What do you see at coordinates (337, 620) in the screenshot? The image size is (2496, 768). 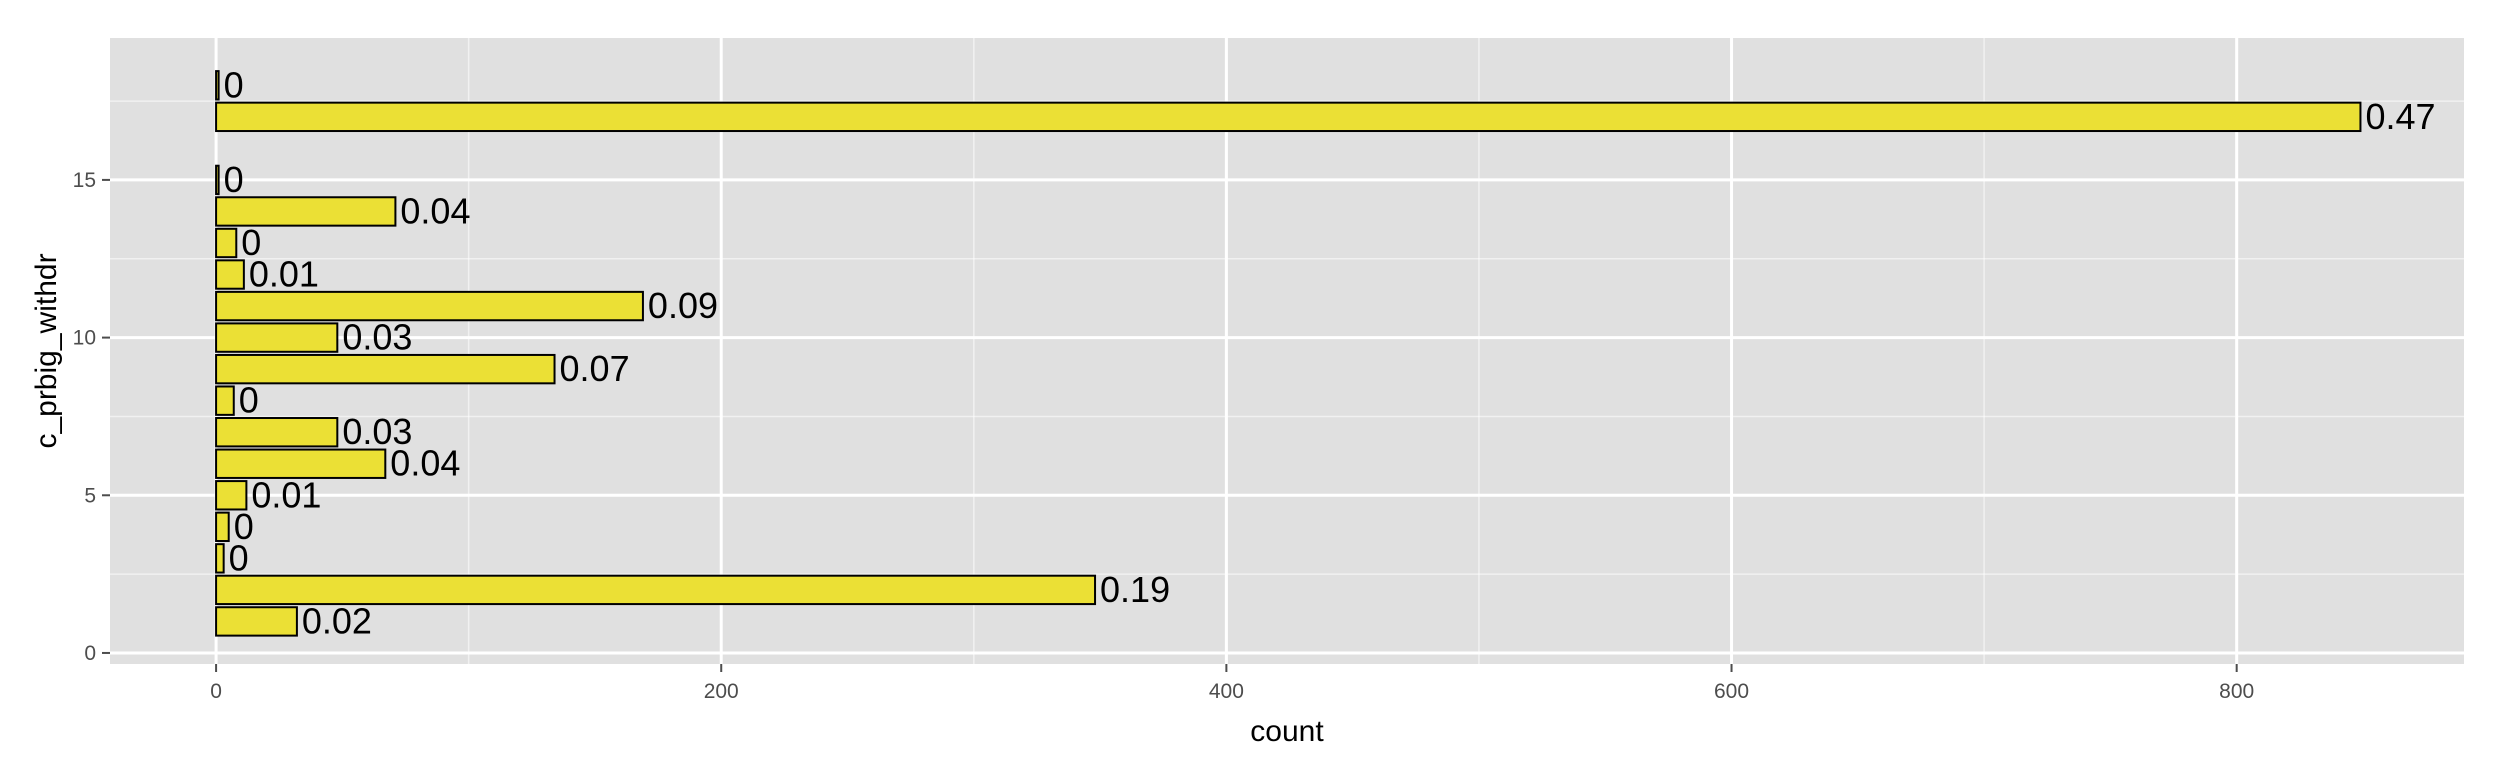 I see `bar-value-label: 0.02` at bounding box center [337, 620].